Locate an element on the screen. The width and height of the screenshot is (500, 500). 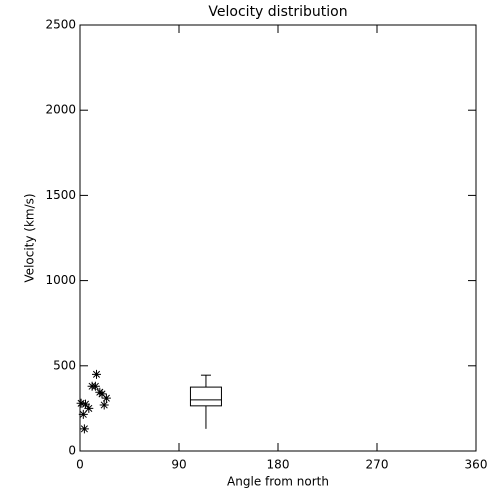
y-tick-label: 500 is located at coordinates (64, 365).